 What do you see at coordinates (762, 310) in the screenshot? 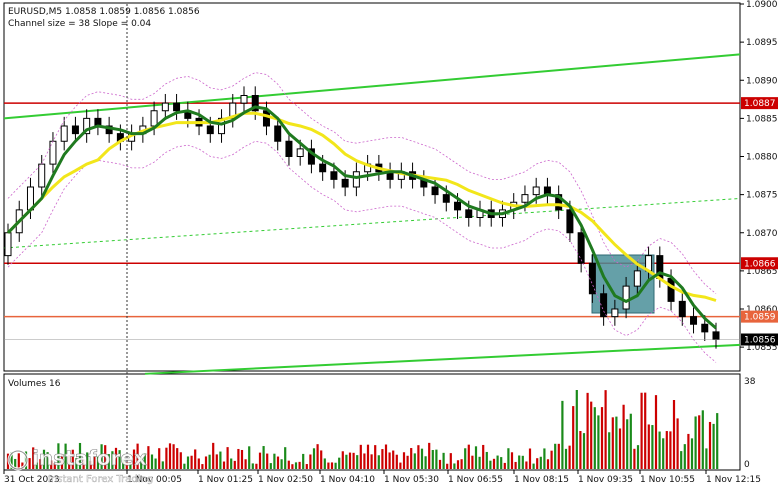
I see `y-tick-label: 1.0860` at bounding box center [762, 310].